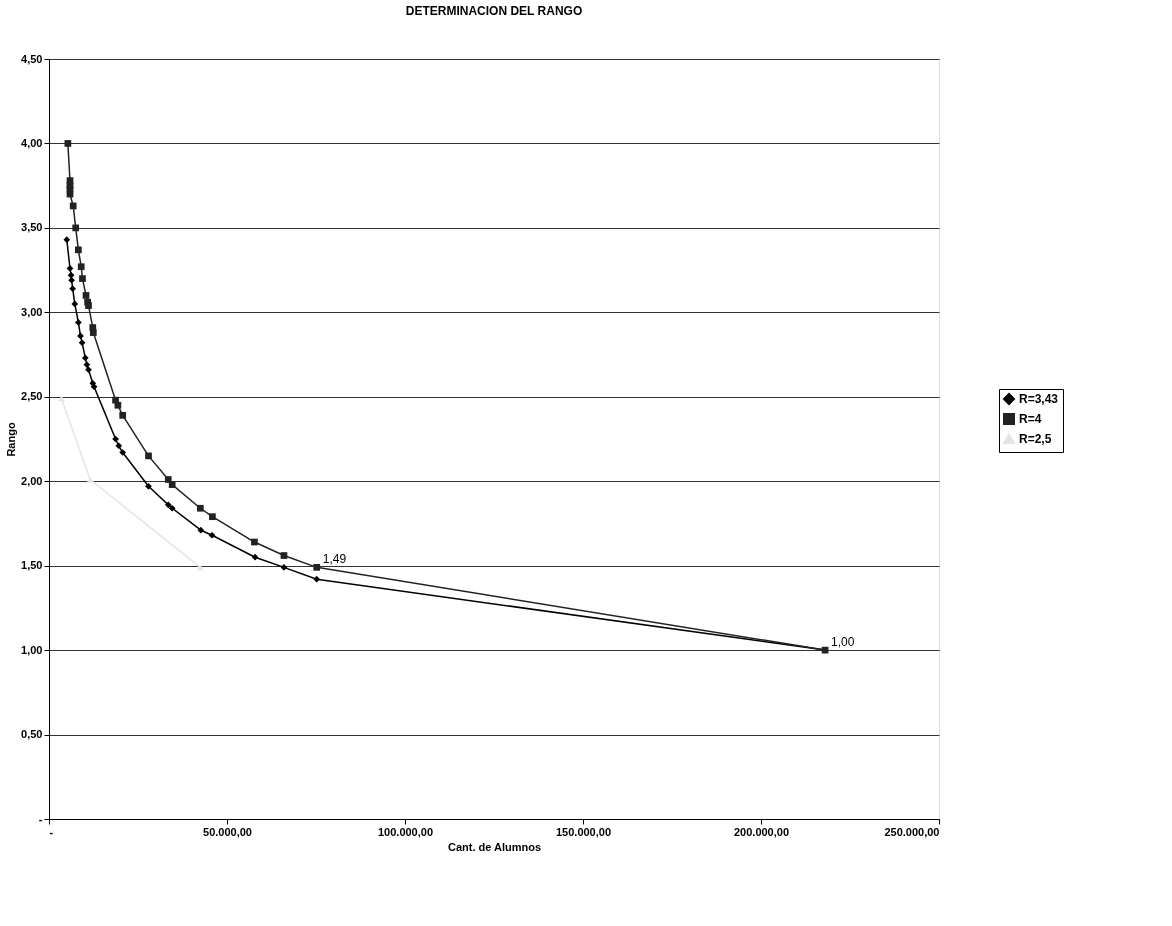 This screenshot has width=1172, height=926. What do you see at coordinates (11, 439) in the screenshot?
I see `y-axis-title: Rango` at bounding box center [11, 439].